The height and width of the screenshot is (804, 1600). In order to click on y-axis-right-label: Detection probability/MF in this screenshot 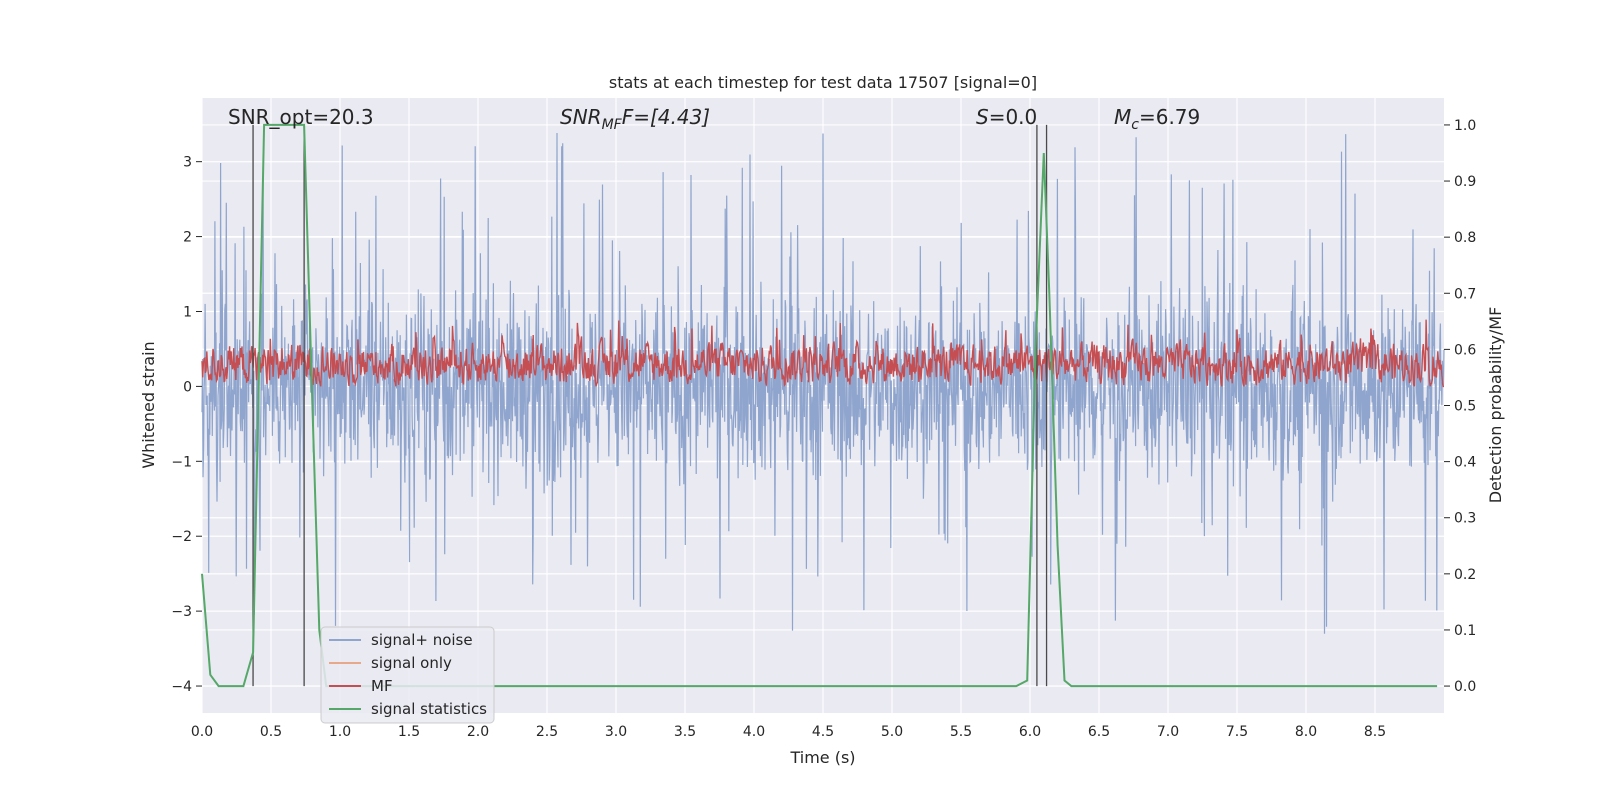, I will do `click(1495, 405)`.